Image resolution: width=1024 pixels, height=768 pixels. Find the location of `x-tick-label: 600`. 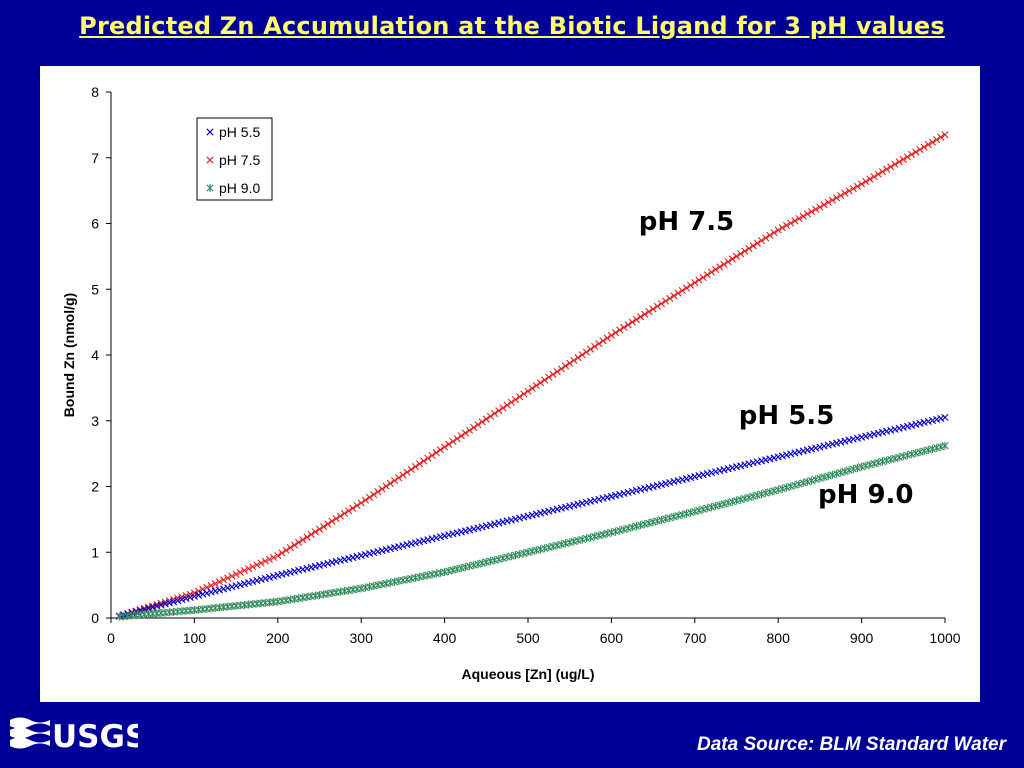

x-tick-label: 600 is located at coordinates (612, 638).